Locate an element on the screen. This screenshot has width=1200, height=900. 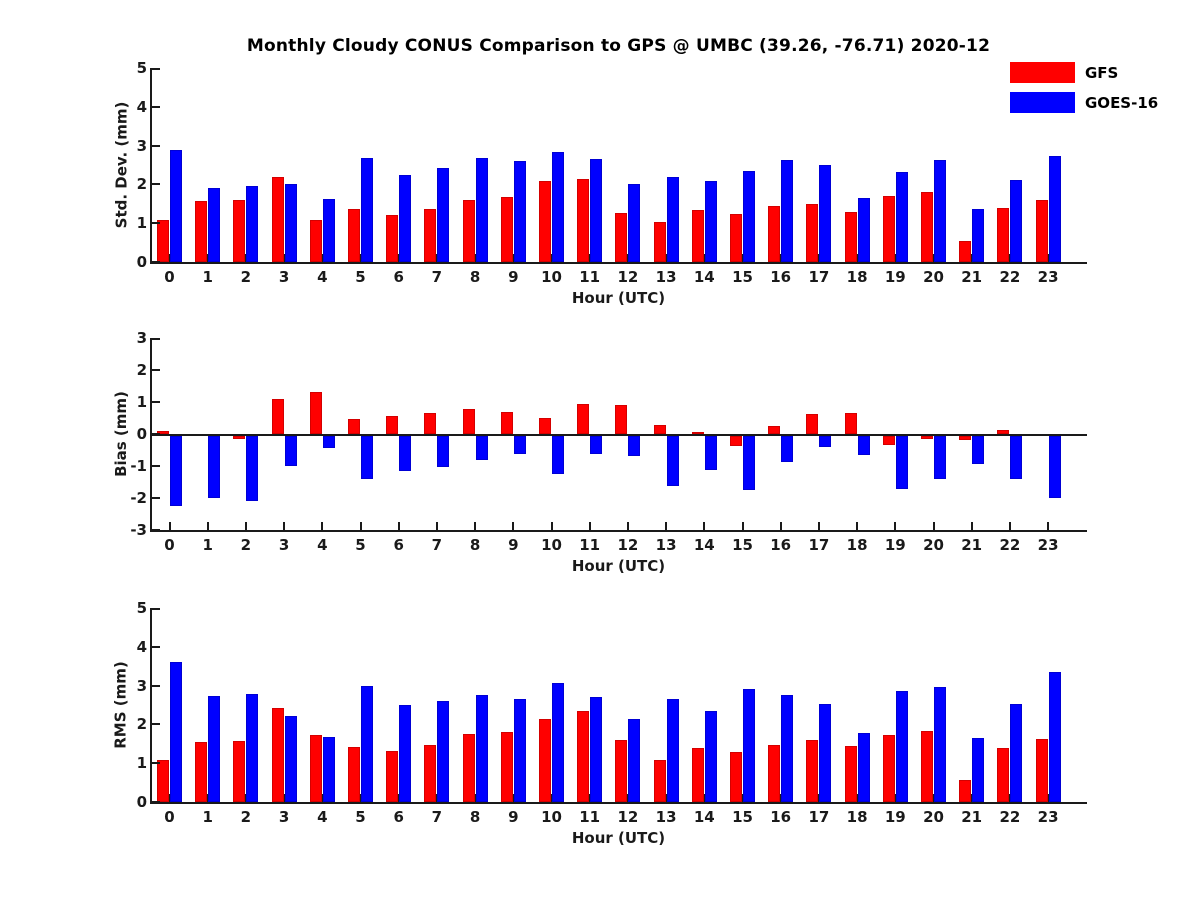
y-axis-line is located at coordinates (151, 706).